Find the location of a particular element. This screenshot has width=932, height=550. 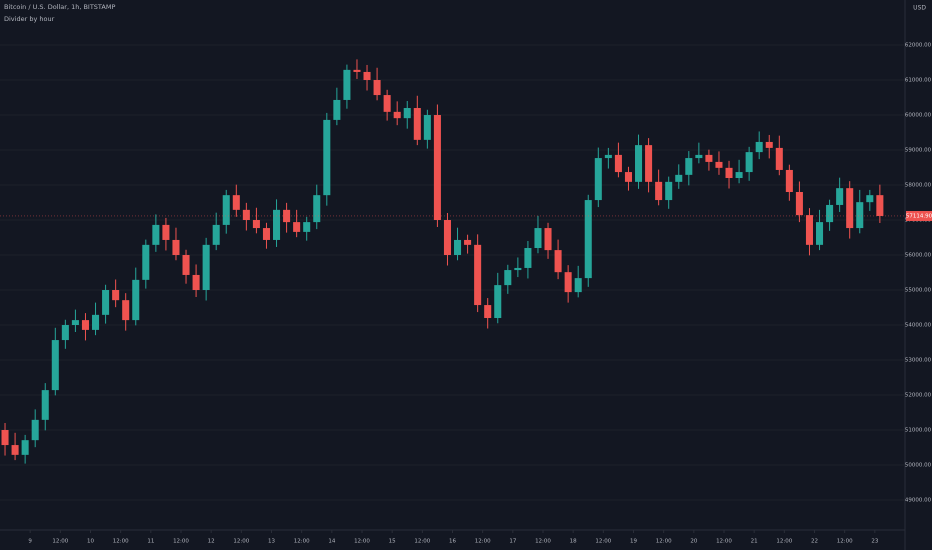

x-tick-label: 19 is located at coordinates (633, 542).